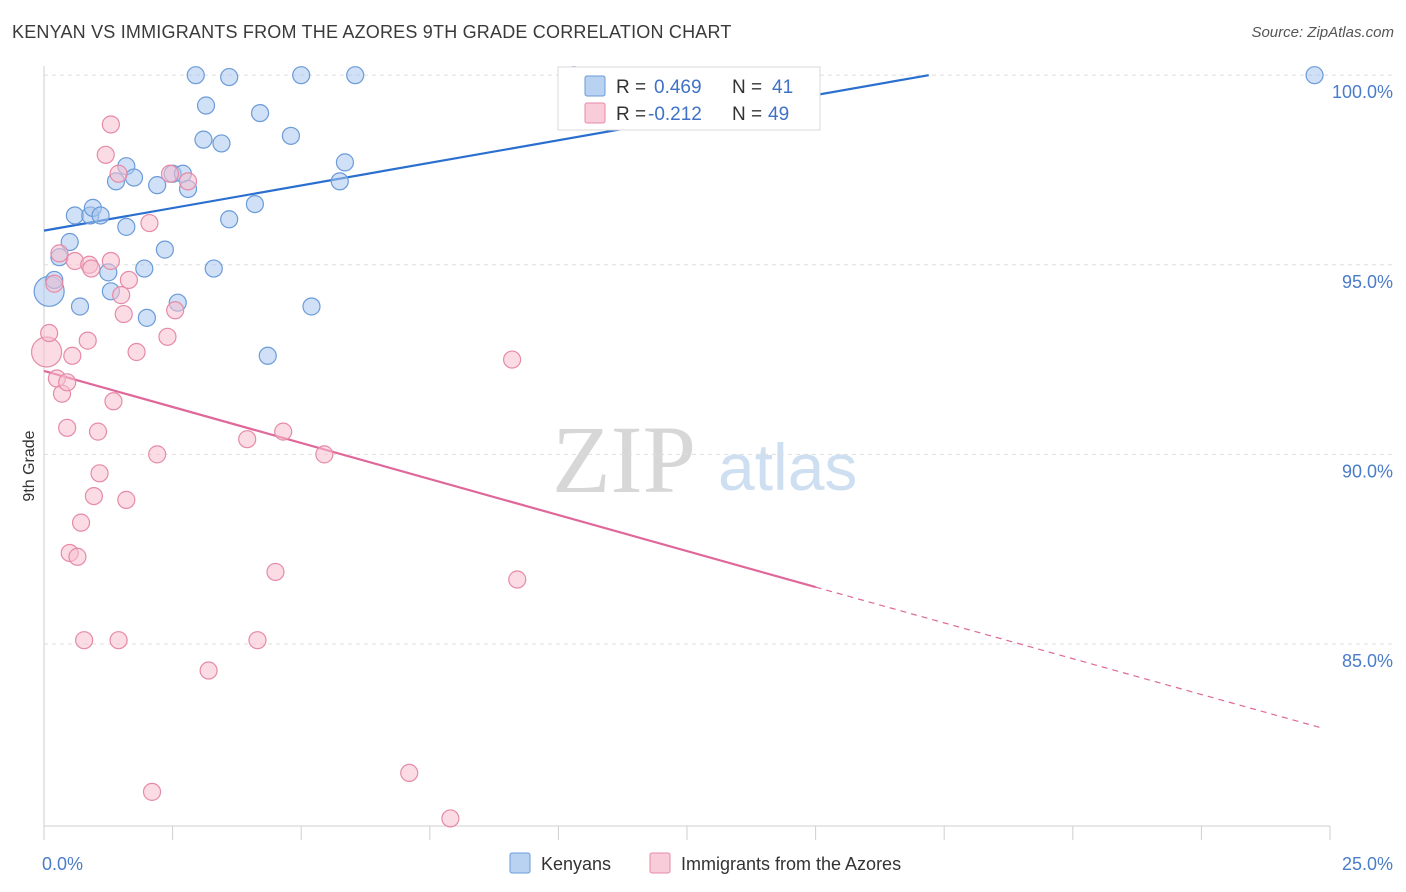  Describe the element at coordinates (1367, 282) in the screenshot. I see `y-tick-label-1: 95.0%` at that location.